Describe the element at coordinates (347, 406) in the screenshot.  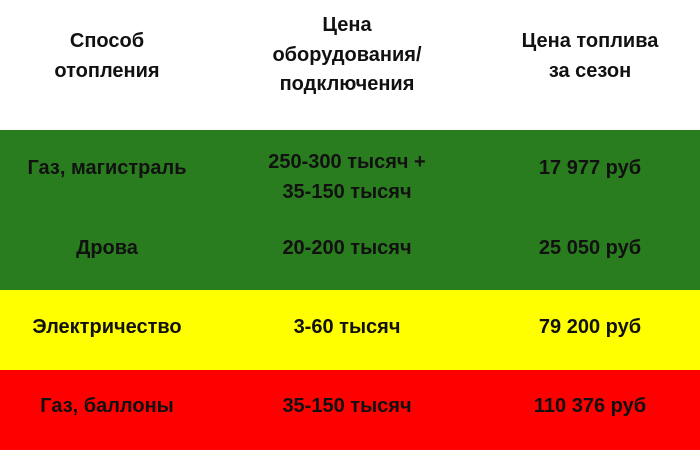
I see `row-gas-cylinders-equipment: 35-150 тысяч` at that location.